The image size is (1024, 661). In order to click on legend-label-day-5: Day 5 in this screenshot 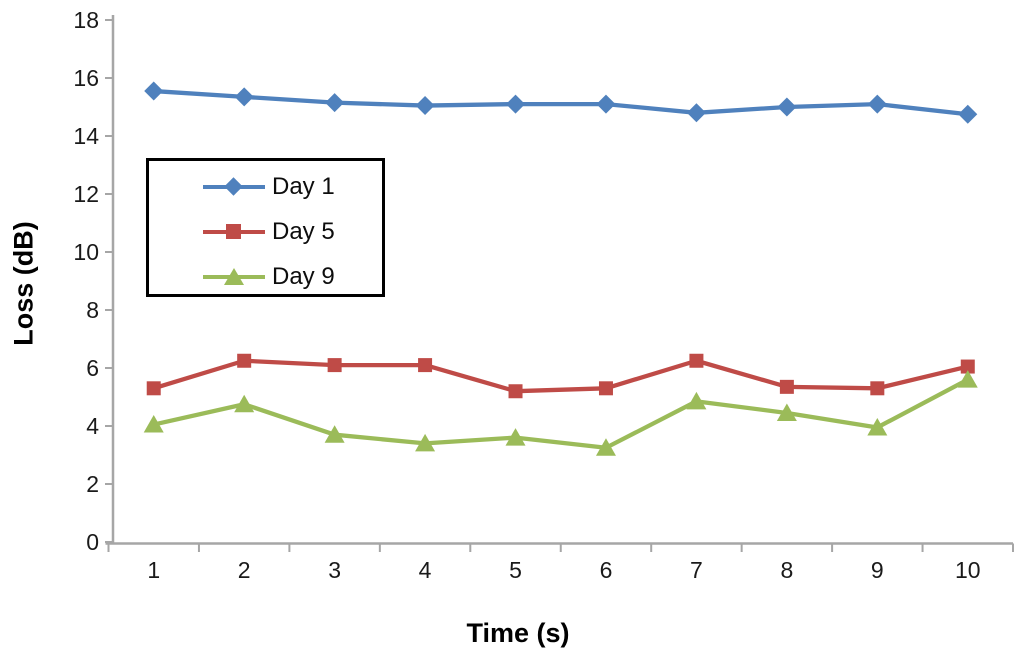, I will do `click(303, 231)`.